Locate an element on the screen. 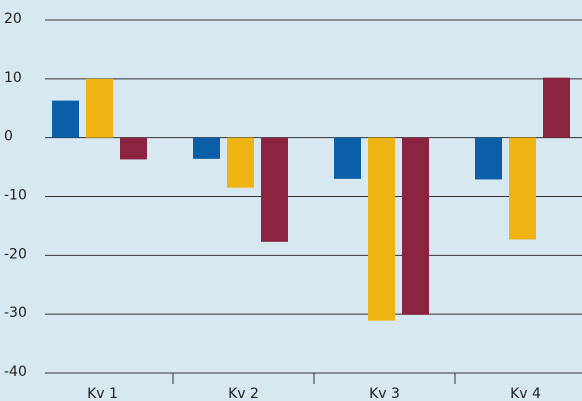 This screenshot has width=582, height=401. y-tick-label: -10 is located at coordinates (15, 196).